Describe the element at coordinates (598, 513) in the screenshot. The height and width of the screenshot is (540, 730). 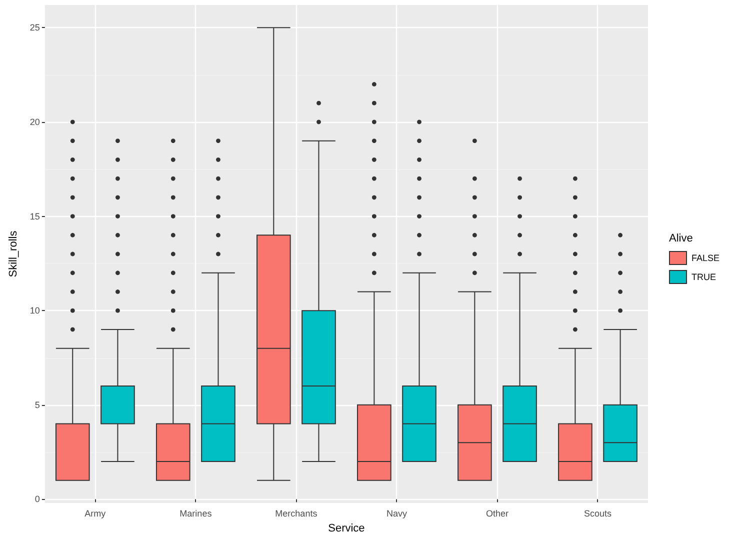
I see `x-tick-label: Scouts` at that location.